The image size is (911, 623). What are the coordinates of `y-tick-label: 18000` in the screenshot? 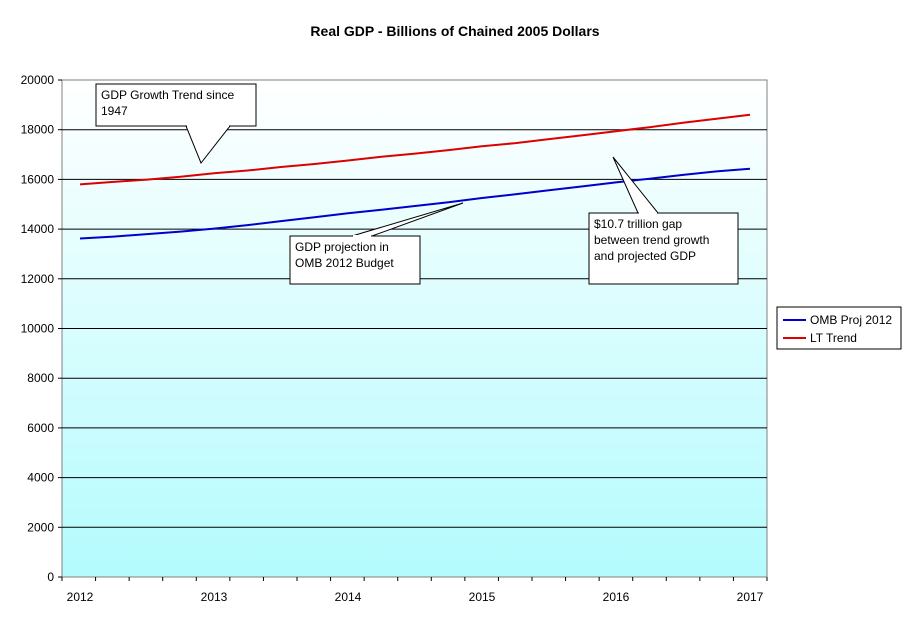 It's located at (38, 130).